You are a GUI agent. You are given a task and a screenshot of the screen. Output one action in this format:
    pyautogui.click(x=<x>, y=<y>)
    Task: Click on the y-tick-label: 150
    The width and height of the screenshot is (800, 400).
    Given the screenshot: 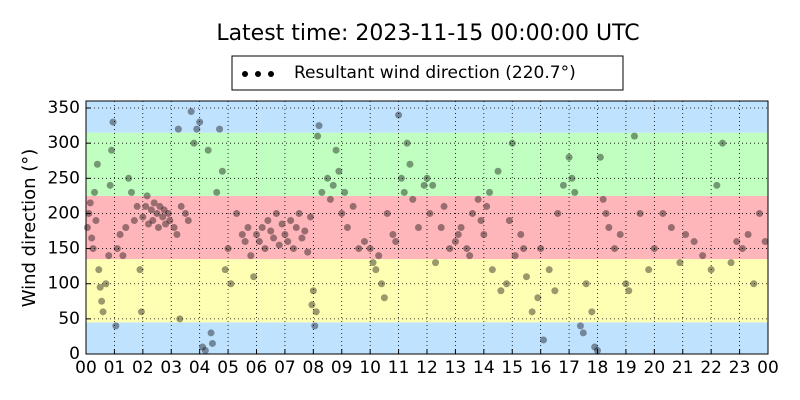 What is the action you would take?
    pyautogui.click(x=64, y=249)
    